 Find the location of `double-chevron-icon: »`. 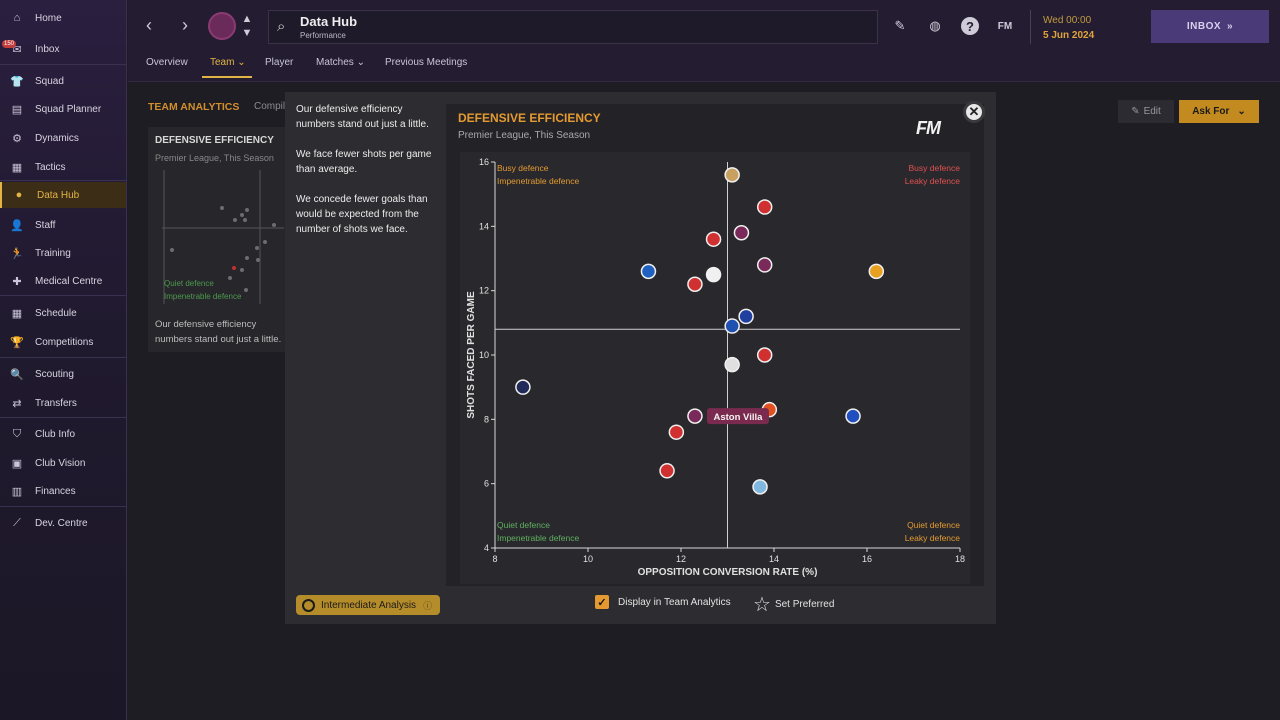

double-chevron-icon: » is located at coordinates (1230, 26).